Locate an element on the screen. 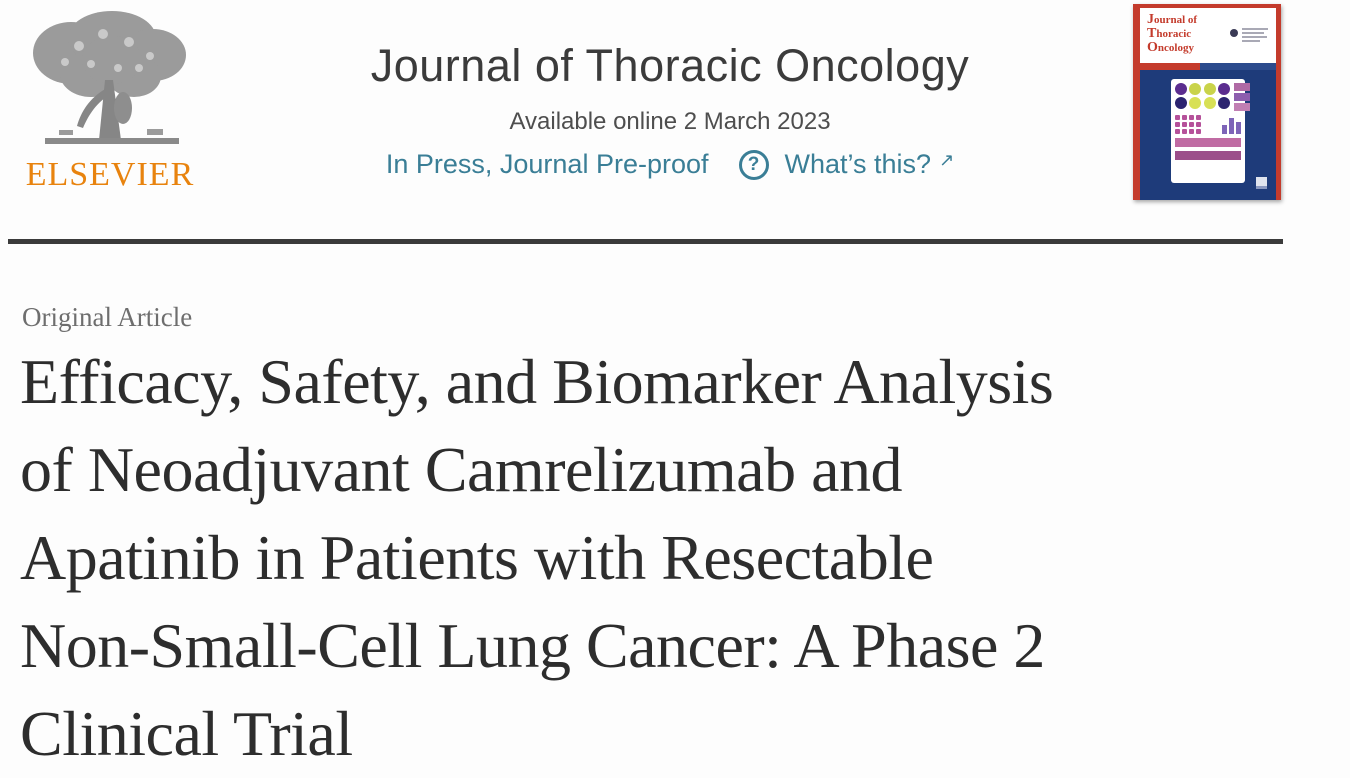 Image resolution: width=1350 pixels, height=778 pixels. journal-title-link: Journal of Thoracic Oncology is located at coordinates (670, 65).